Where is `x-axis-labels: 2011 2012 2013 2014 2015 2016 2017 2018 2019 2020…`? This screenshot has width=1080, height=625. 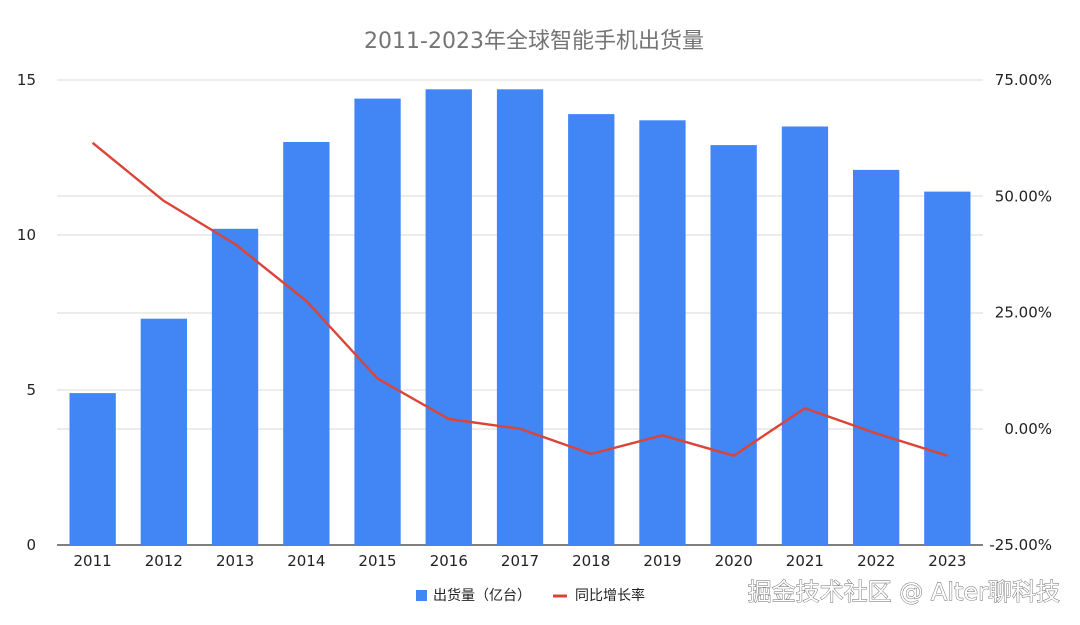
x-axis-labels: 2011 2012 2013 2014 2015 2016 2017 2018 2019 2020… is located at coordinates (520, 561).